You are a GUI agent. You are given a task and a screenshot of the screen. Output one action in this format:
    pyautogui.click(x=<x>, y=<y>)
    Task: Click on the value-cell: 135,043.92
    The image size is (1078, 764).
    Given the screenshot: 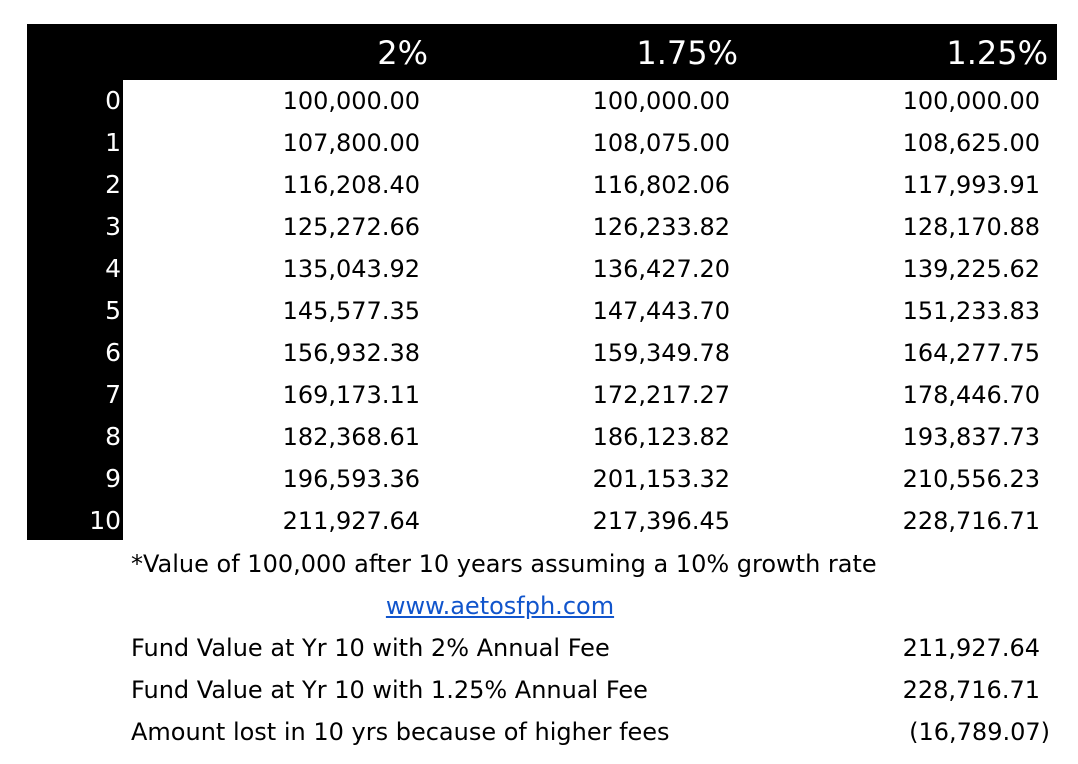 What is the action you would take?
    pyautogui.click(x=351, y=269)
    